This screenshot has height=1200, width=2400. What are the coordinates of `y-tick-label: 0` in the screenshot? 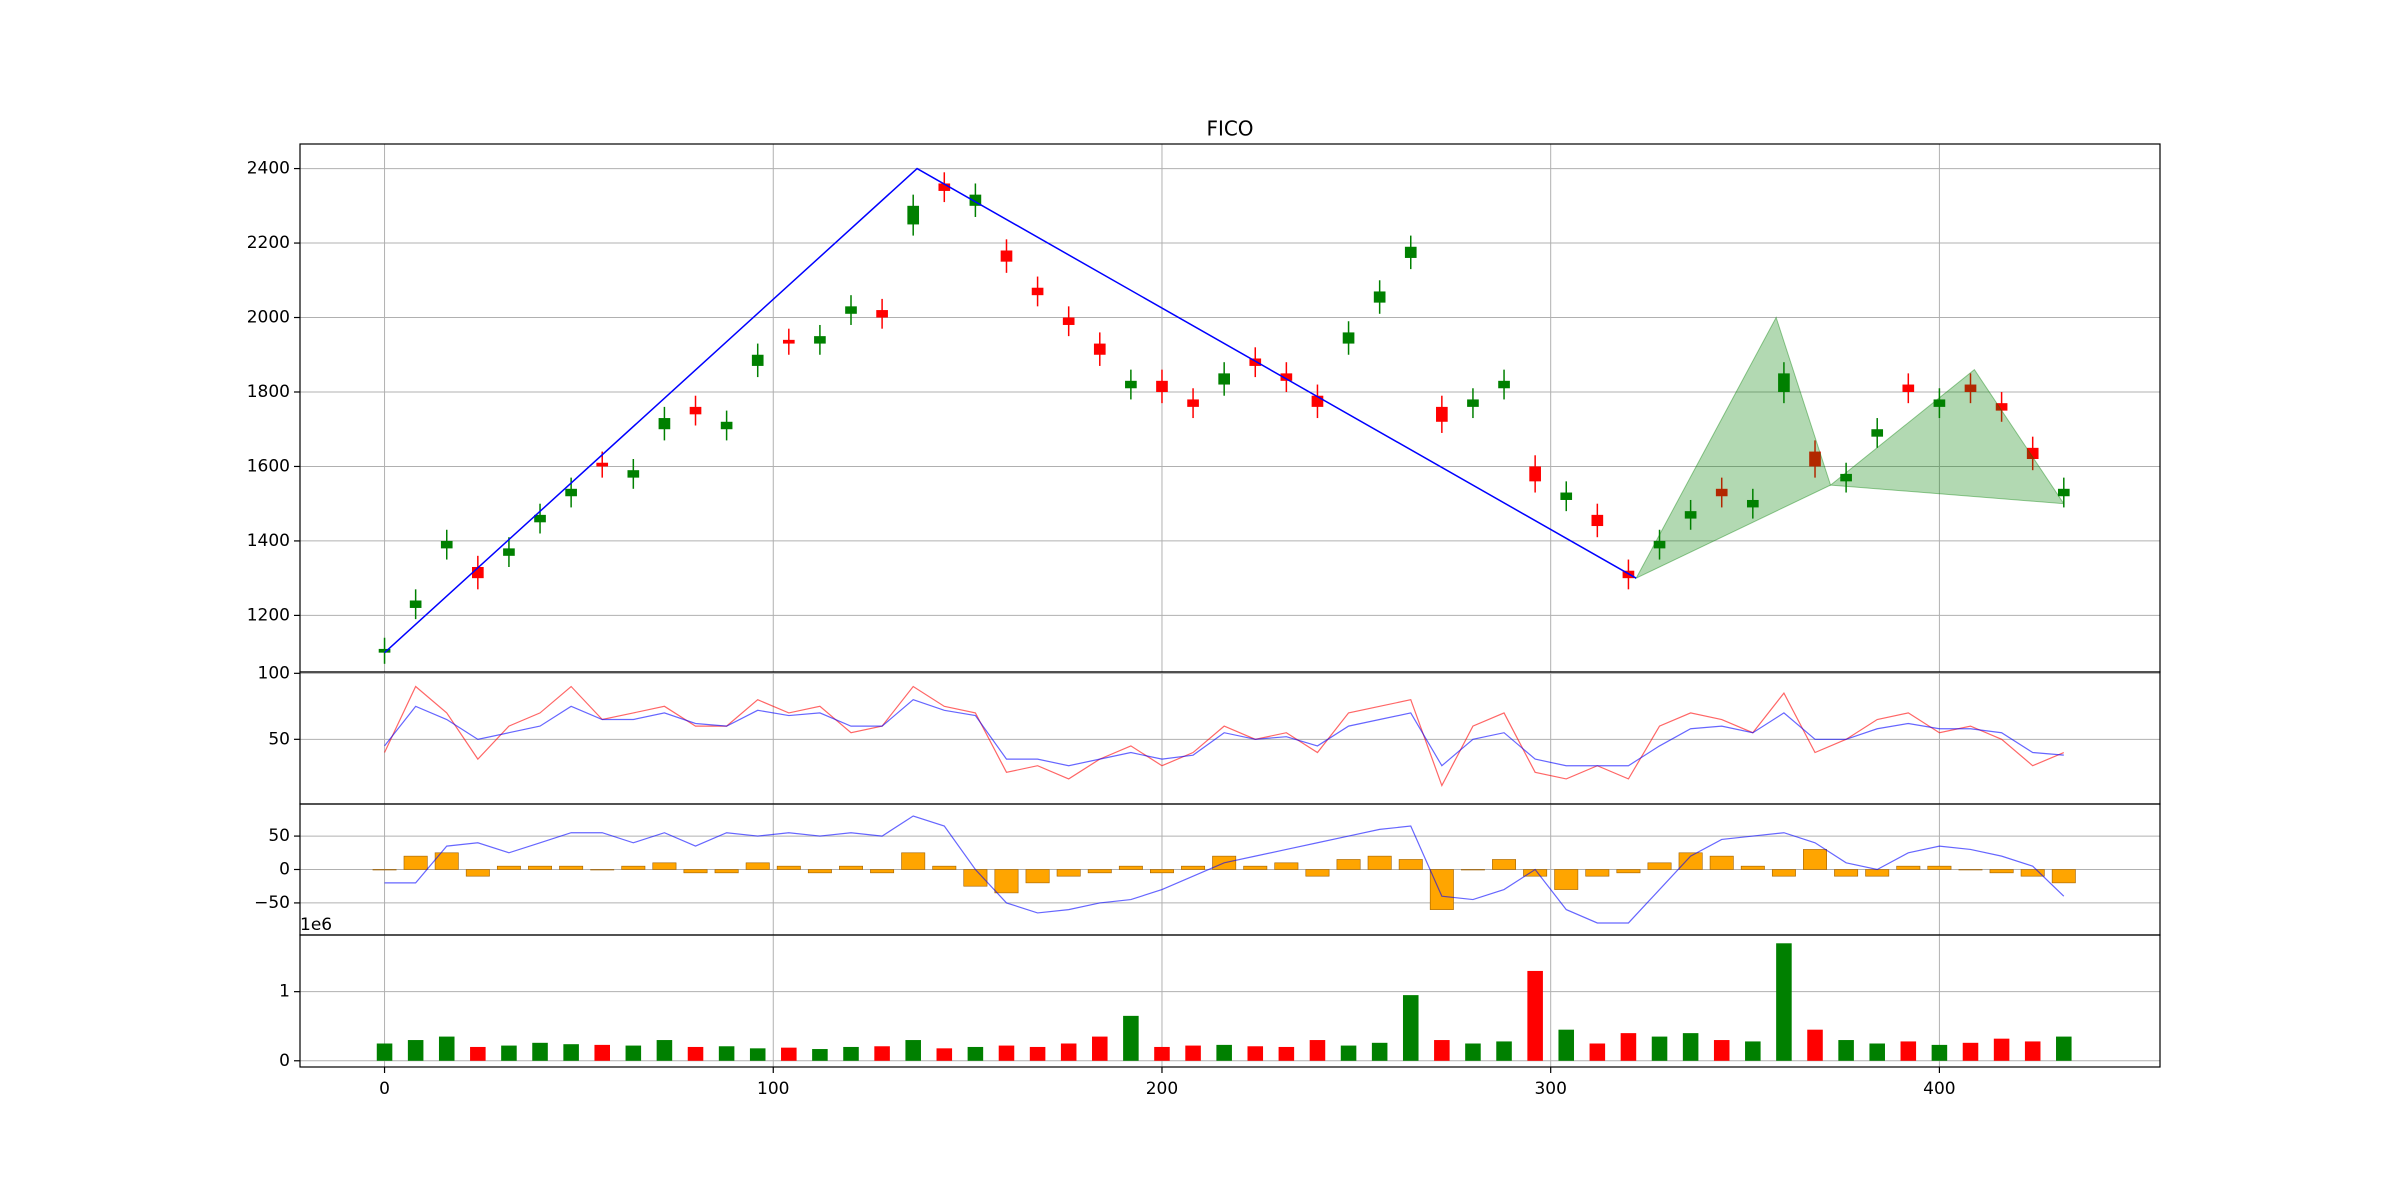 It's located at (284, 1061).